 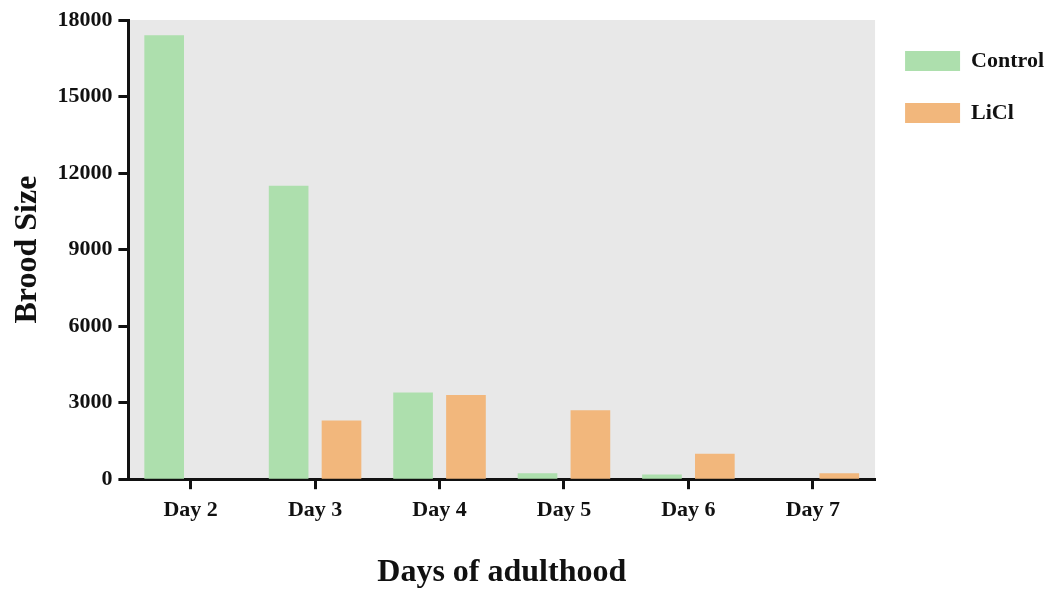 I want to click on y-tick-label: 18000, so click(x=85, y=18).